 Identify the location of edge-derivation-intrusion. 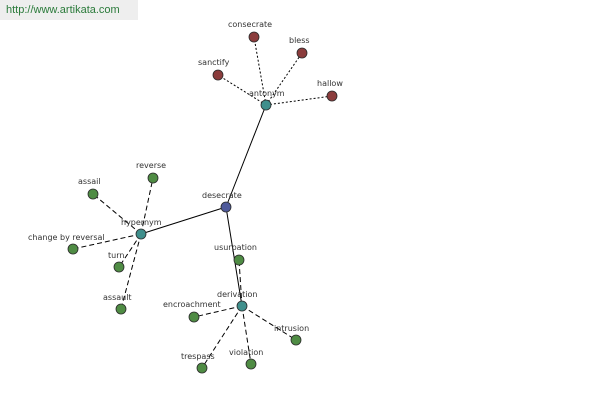
(269, 323).